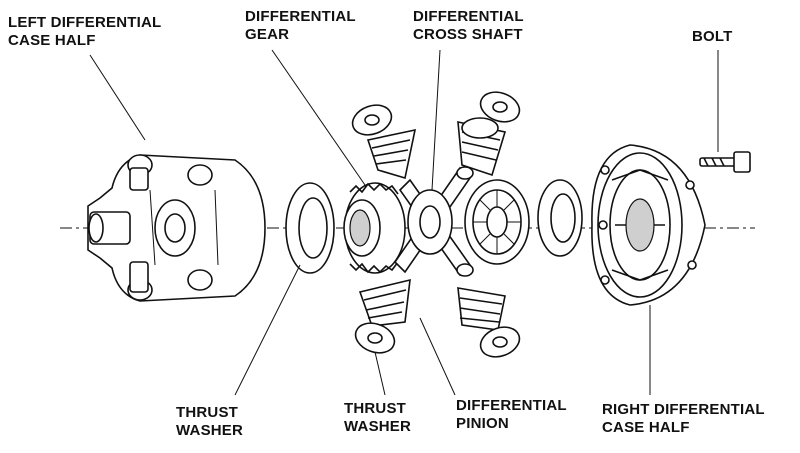 Image resolution: width=800 pixels, height=453 pixels. What do you see at coordinates (725, 162) in the screenshot?
I see `bolt-part` at bounding box center [725, 162].